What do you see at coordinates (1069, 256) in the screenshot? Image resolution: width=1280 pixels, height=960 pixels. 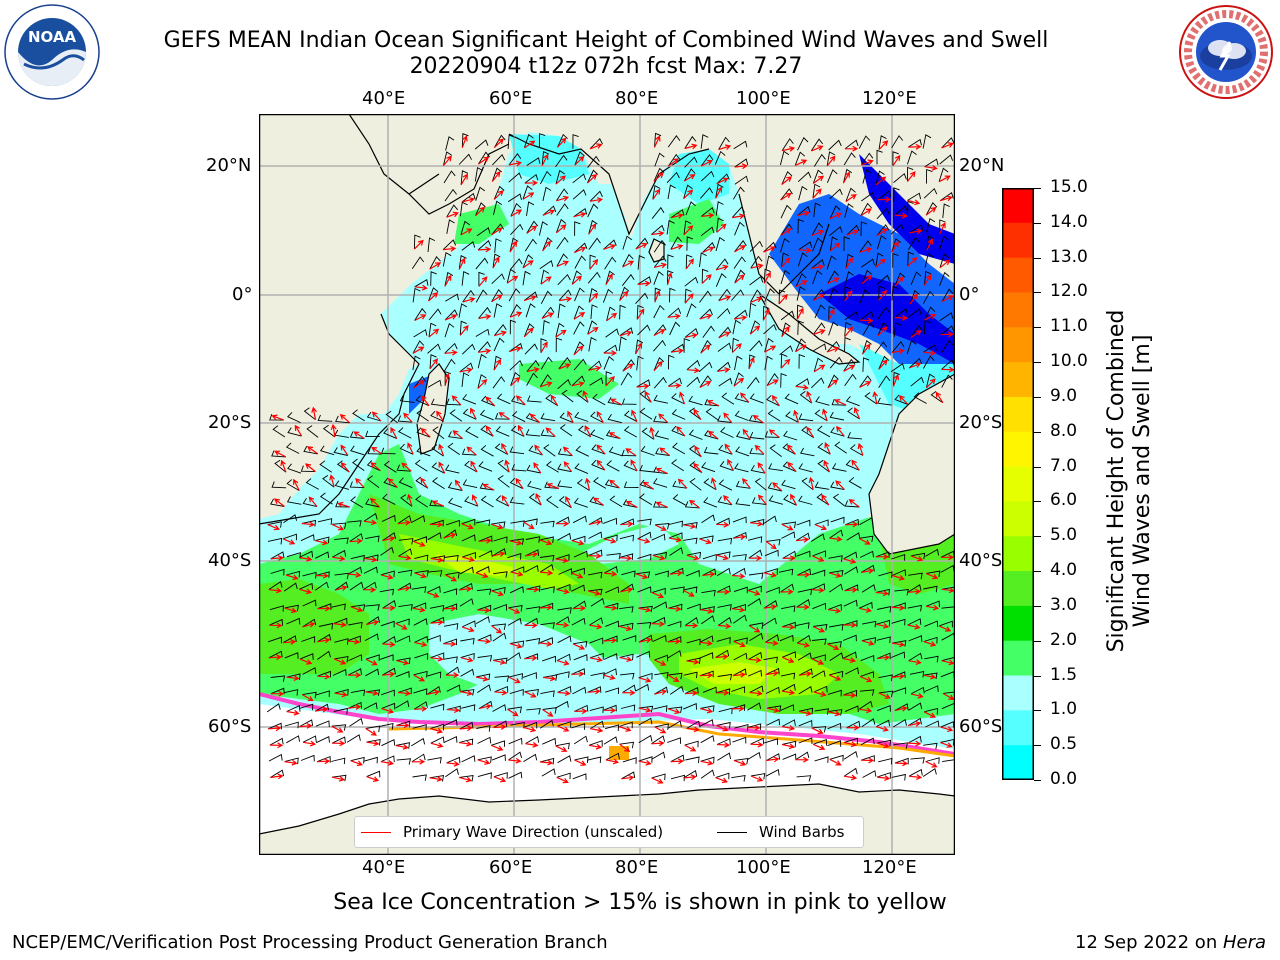 I see `colorbar-tick-label: 13.0` at bounding box center [1069, 256].